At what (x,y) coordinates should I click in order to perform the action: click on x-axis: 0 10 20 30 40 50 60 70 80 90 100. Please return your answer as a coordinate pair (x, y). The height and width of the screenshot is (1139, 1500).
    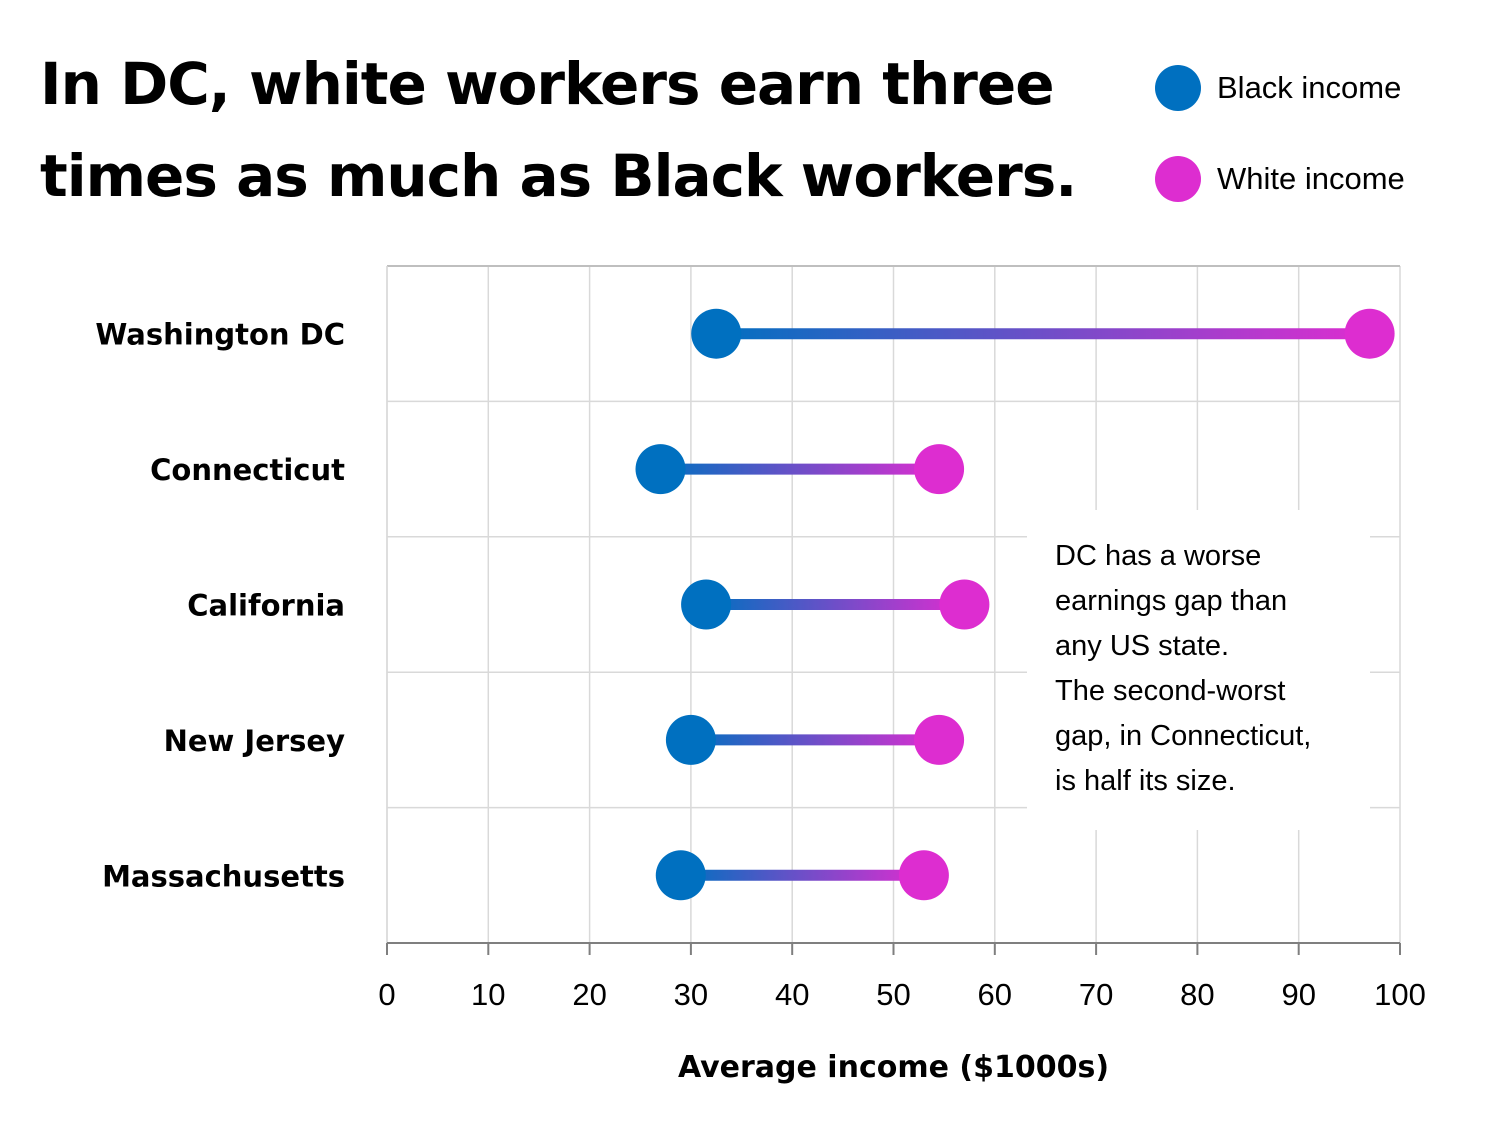
    Looking at the image, I should click on (902, 977).